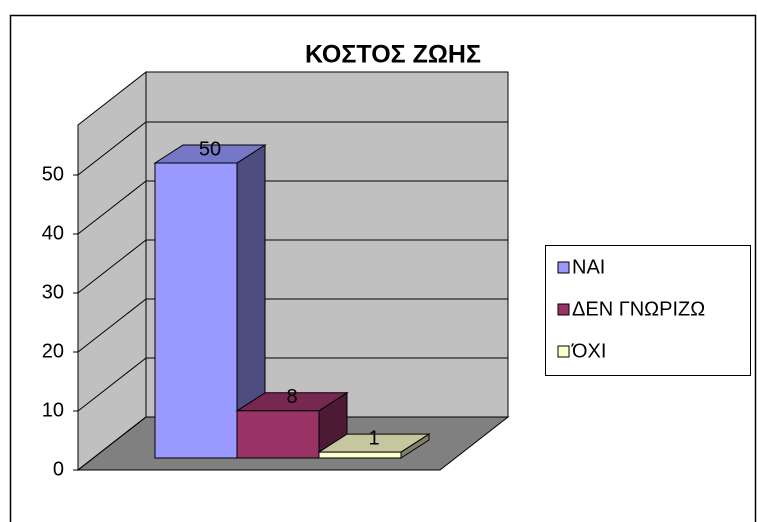 This screenshot has height=522, width=757. Describe the element at coordinates (291, 397) in the screenshot. I see `value-label: 8` at that location.